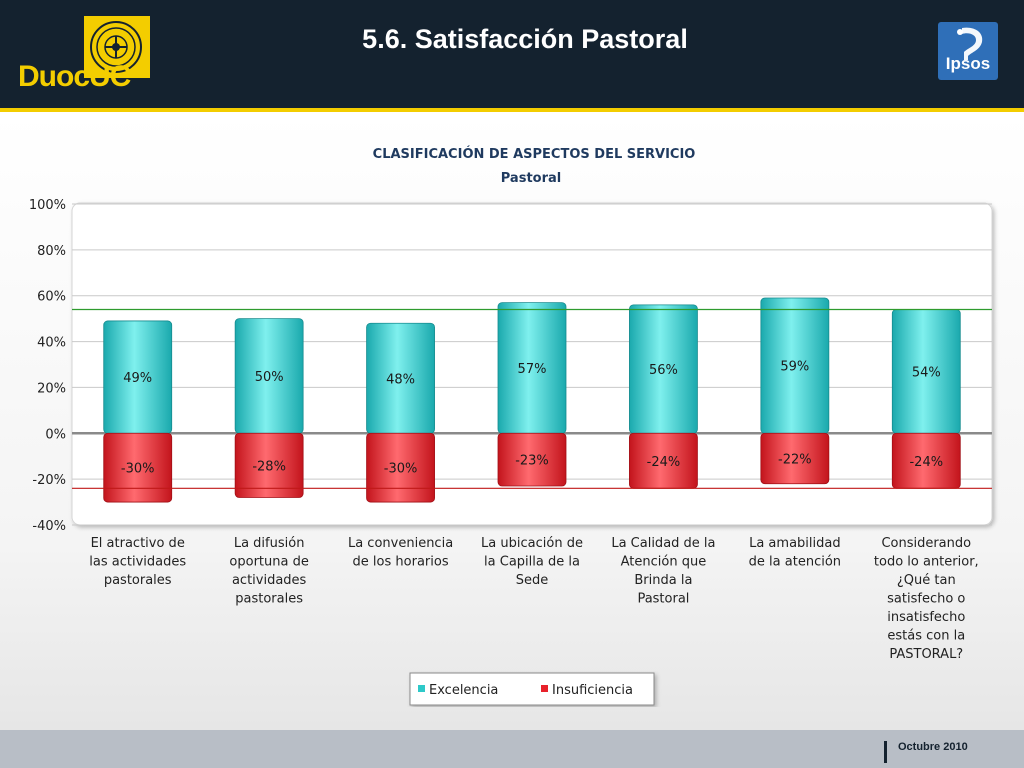 This screenshot has height=768, width=1024. I want to click on chart-subtitle: Pastoral, so click(531, 178).